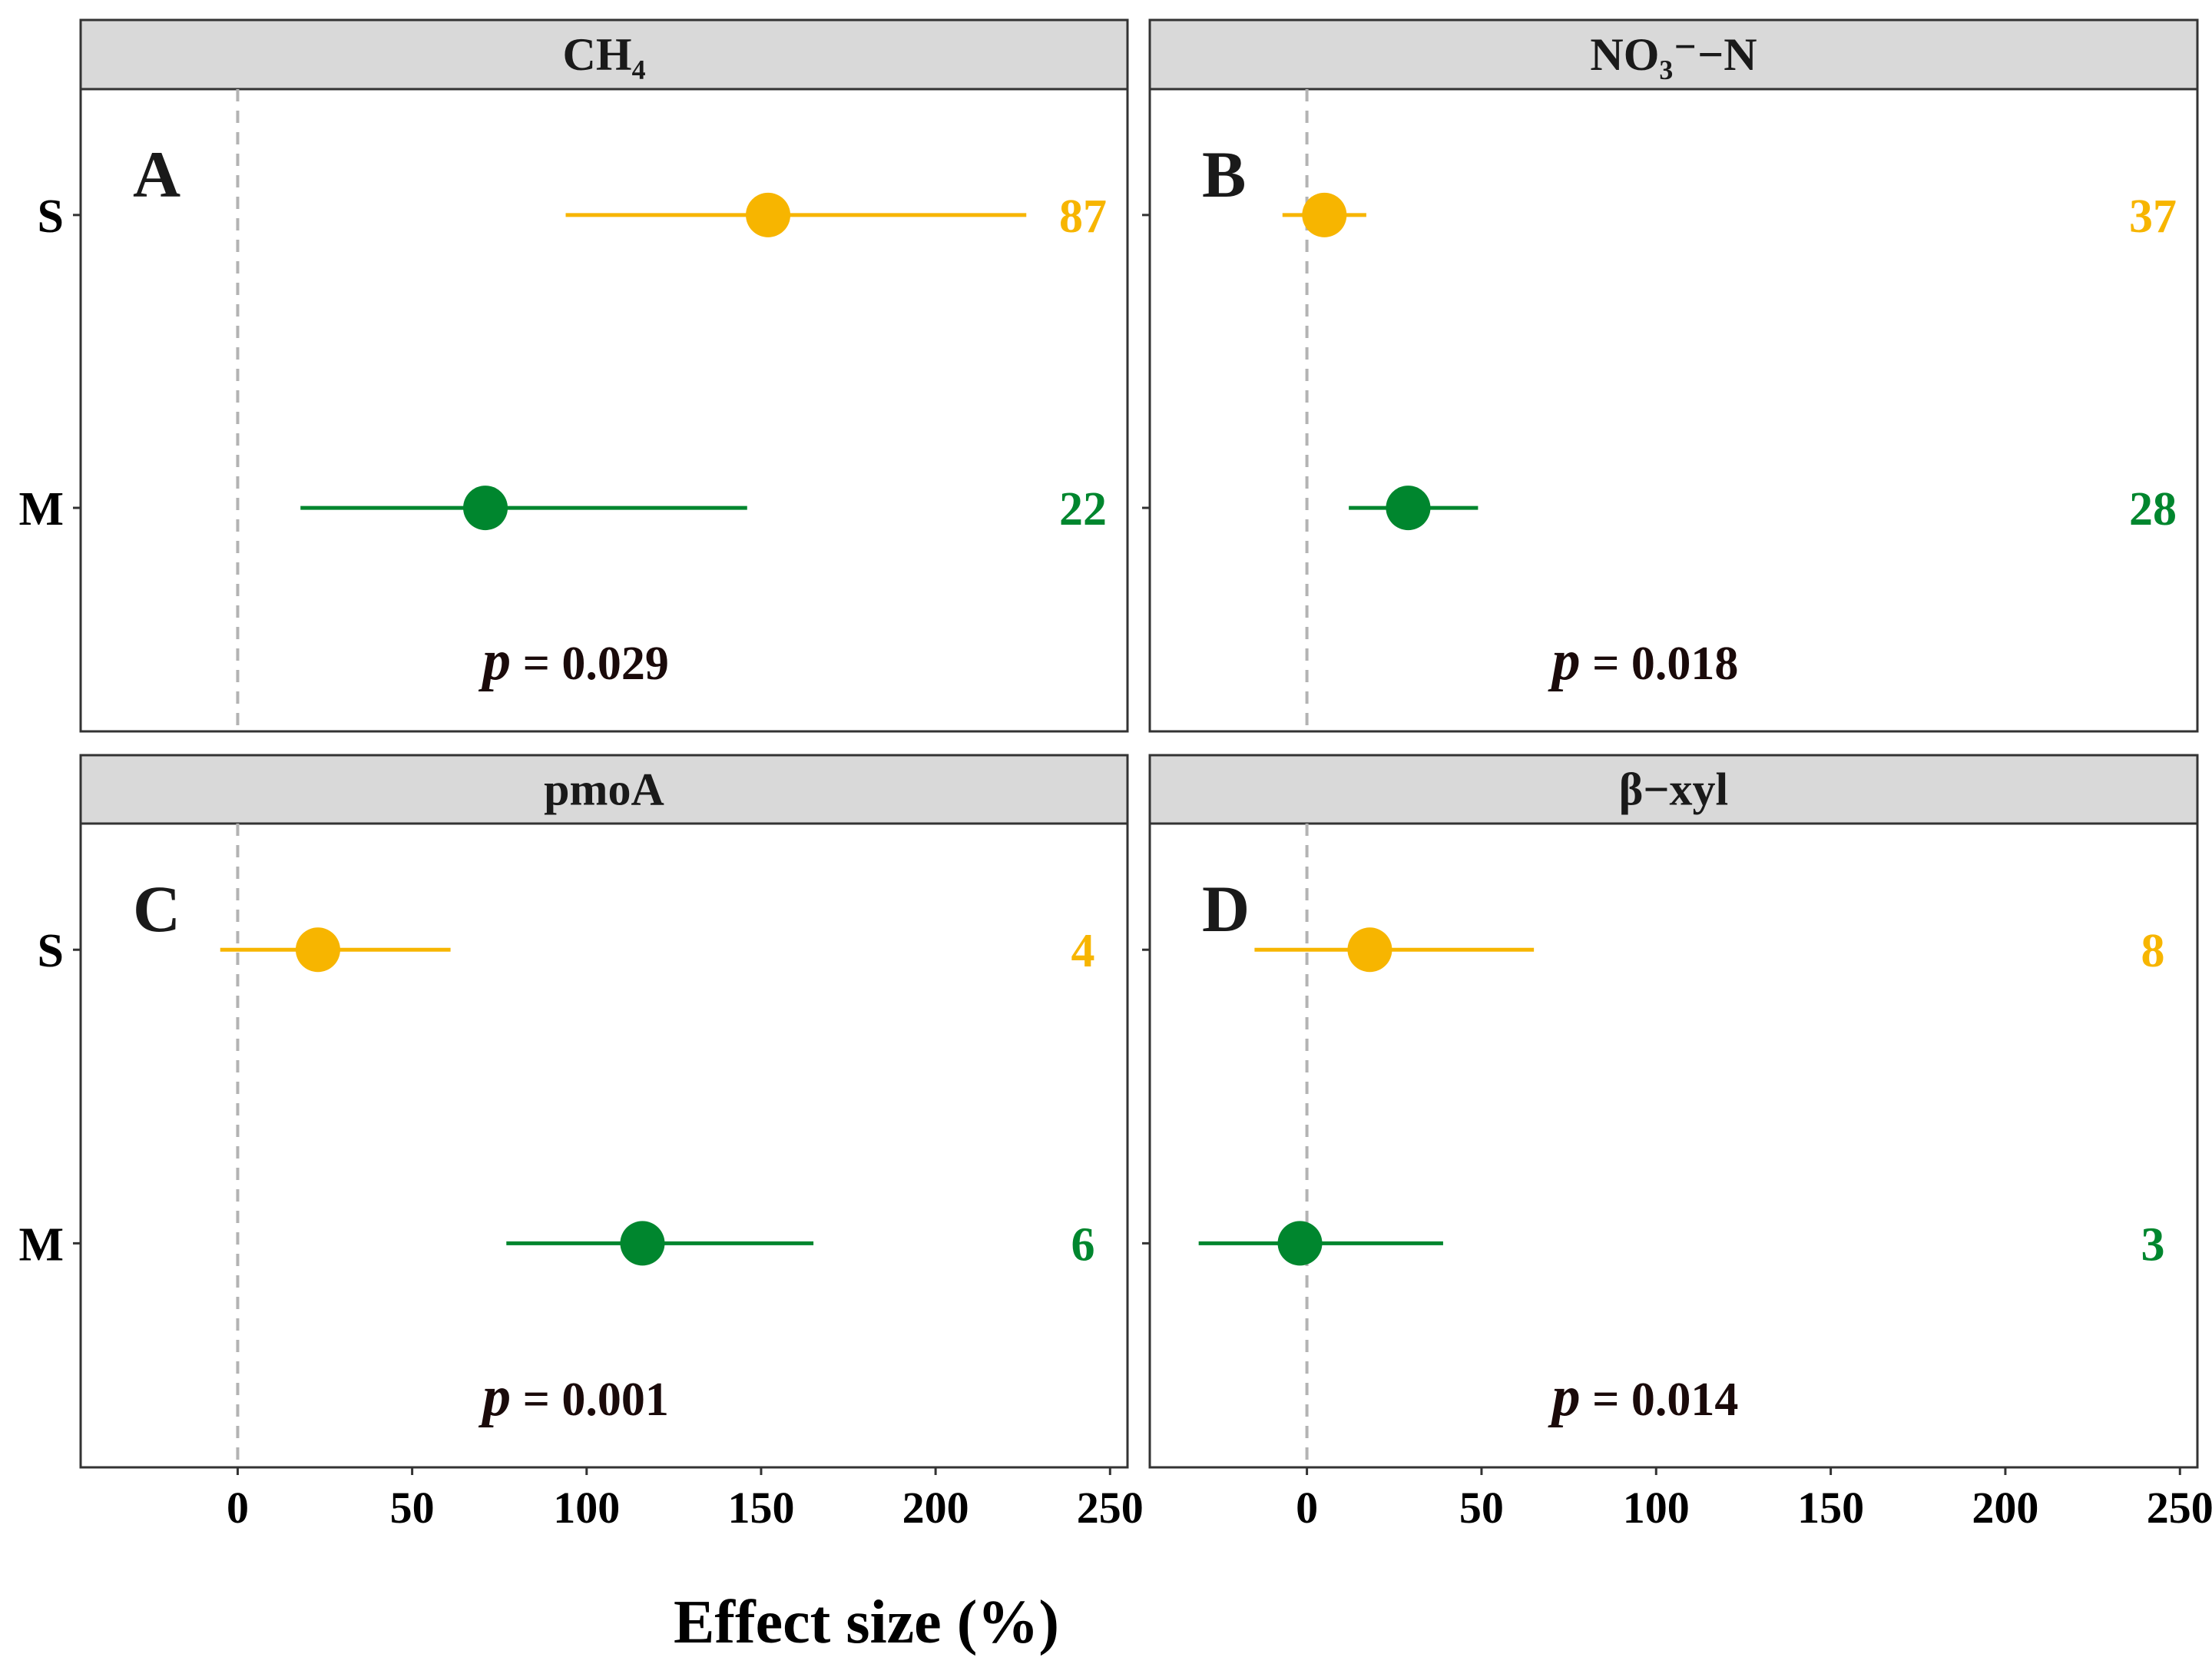 The width and height of the screenshot is (2212, 1674). What do you see at coordinates (2153, 951) in the screenshot?
I see `sample-size-label-s: 8` at bounding box center [2153, 951].